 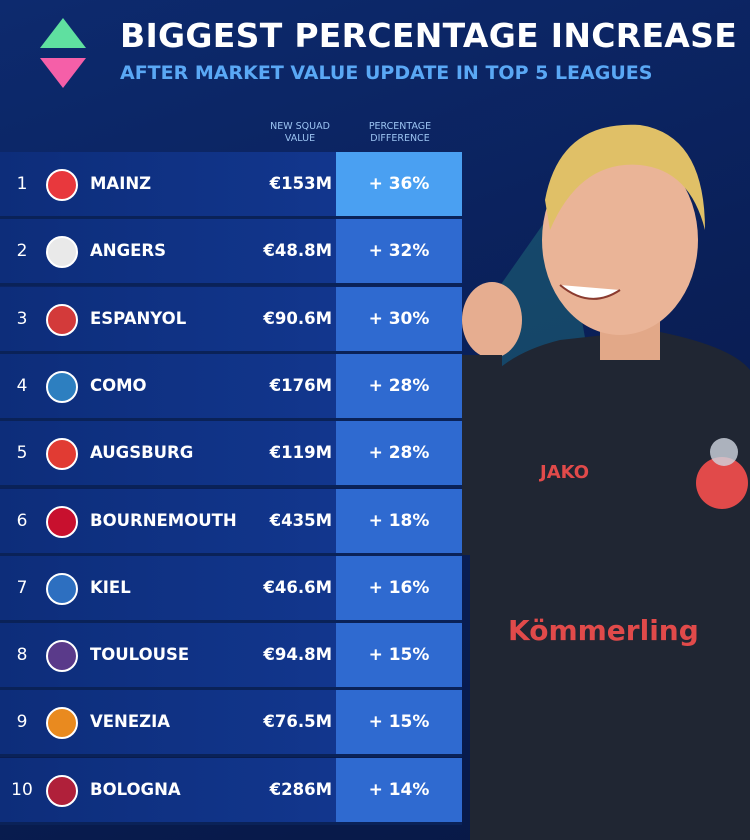 What do you see at coordinates (231, 657) in the screenshot?
I see `table-row: 8 TOULOUSE €94.8M + 15%` at bounding box center [231, 657].